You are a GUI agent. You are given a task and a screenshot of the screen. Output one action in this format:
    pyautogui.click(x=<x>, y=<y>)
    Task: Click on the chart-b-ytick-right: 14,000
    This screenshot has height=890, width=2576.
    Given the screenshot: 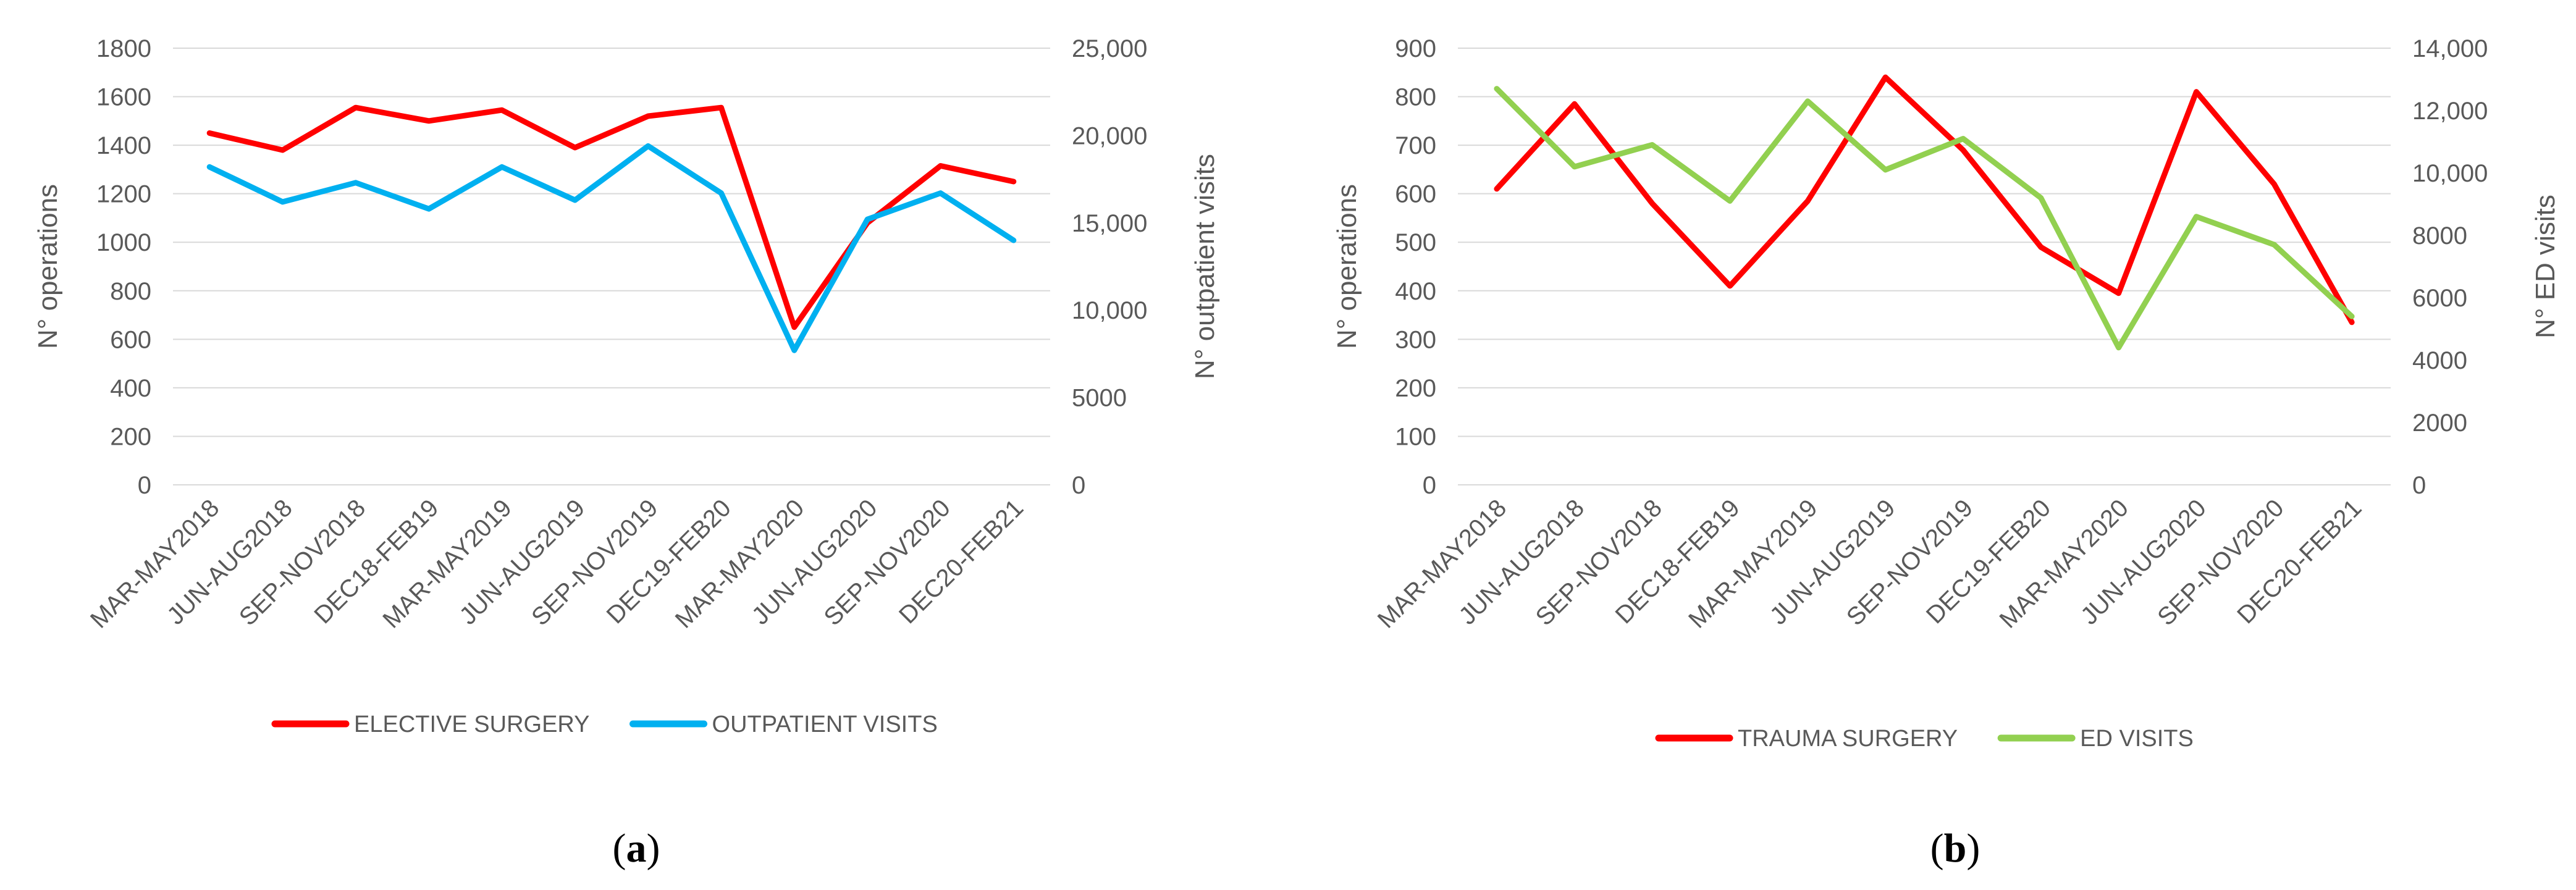 What is the action you would take?
    pyautogui.click(x=2450, y=48)
    